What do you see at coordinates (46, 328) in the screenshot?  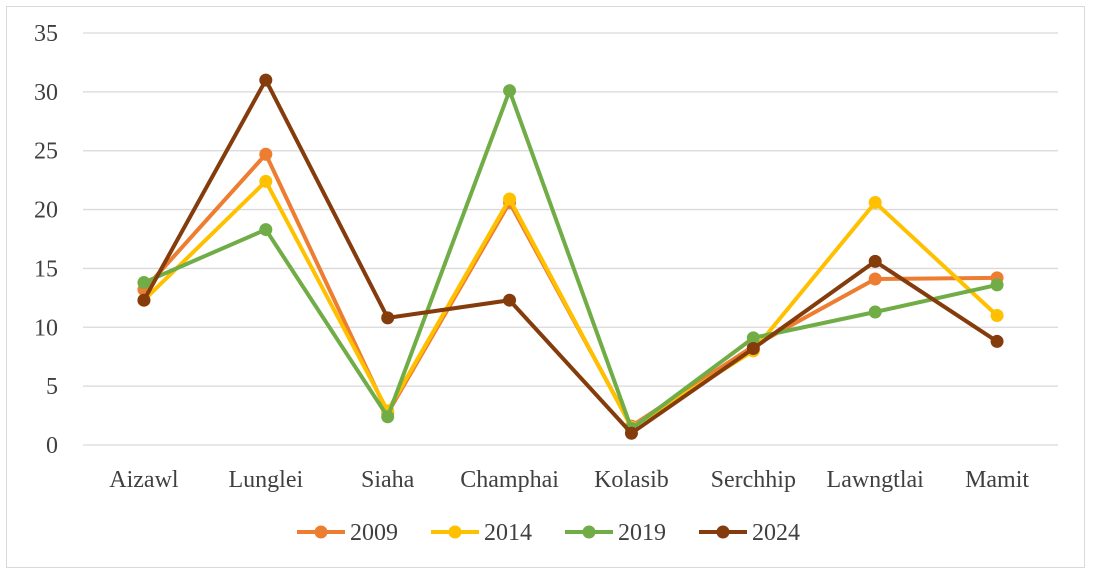 I see `y-tick-label: 10` at bounding box center [46, 328].